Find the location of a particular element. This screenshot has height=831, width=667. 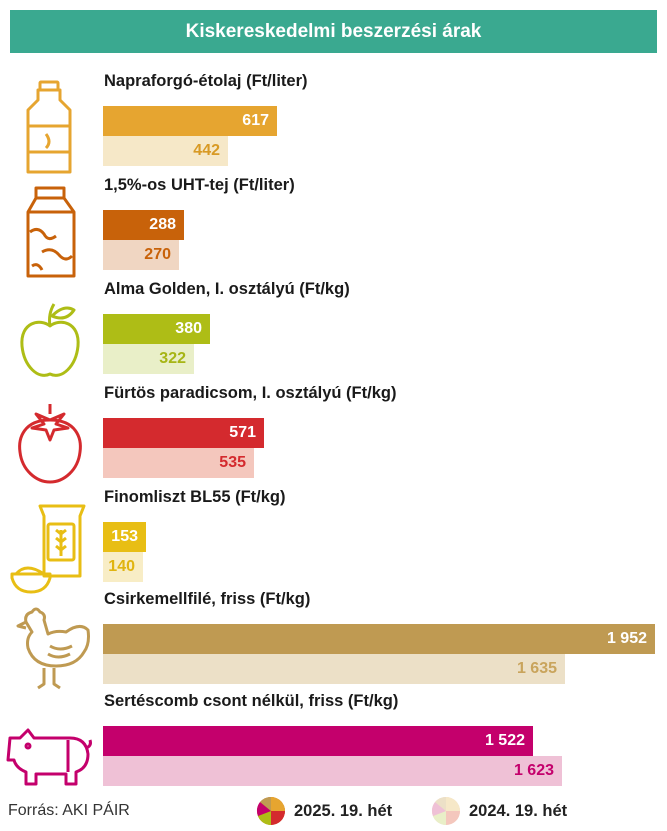

chart-title: Kiskereskedelmi beszerzési árak is located at coordinates (333, 31).